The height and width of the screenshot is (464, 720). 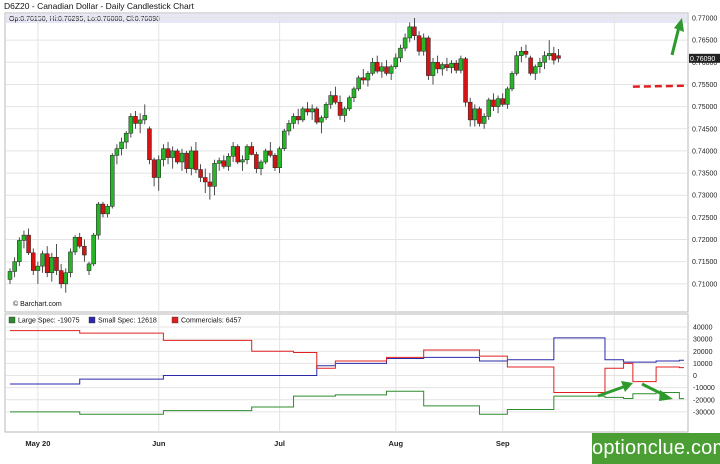 I want to click on price-tick-label: 0.72000, so click(x=704, y=240).